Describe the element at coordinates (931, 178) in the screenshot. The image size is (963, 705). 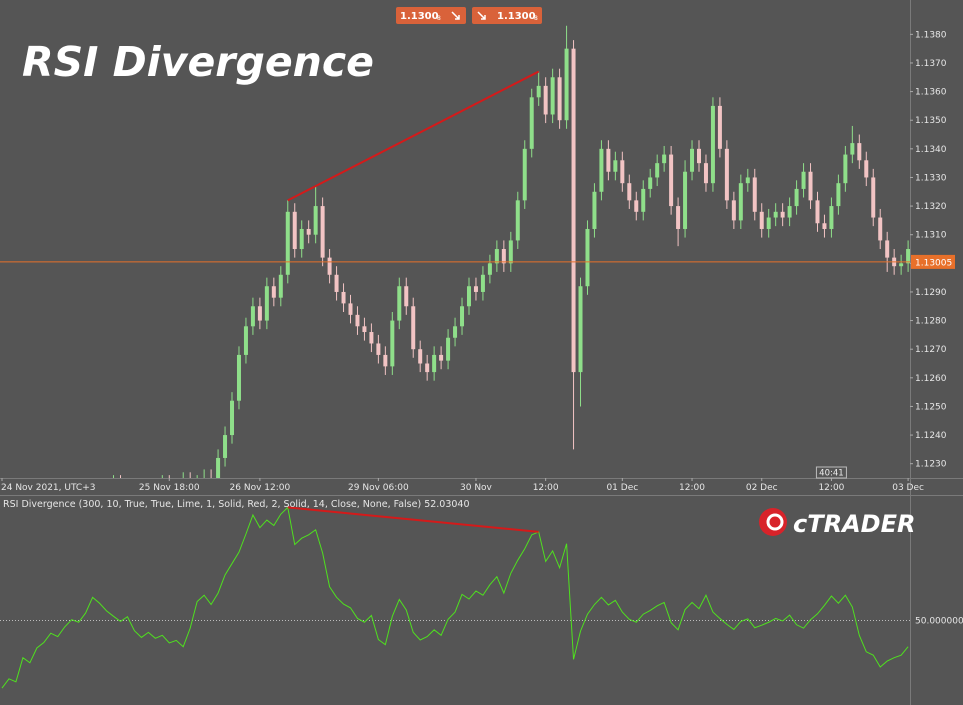
I see `y-tick-label: 1.1330` at that location.